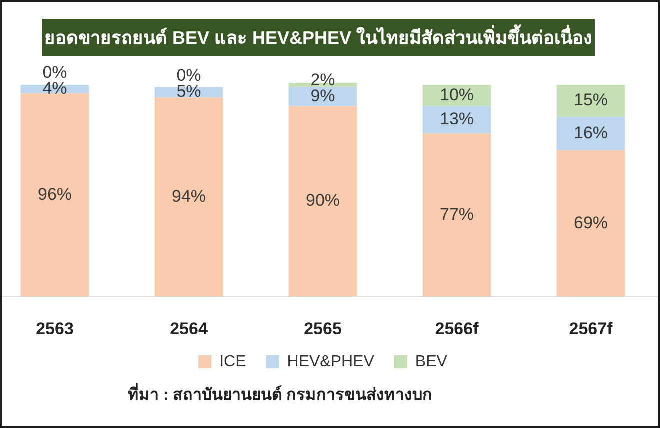  What do you see at coordinates (233, 361) in the screenshot?
I see `legend-label: ICE` at bounding box center [233, 361].